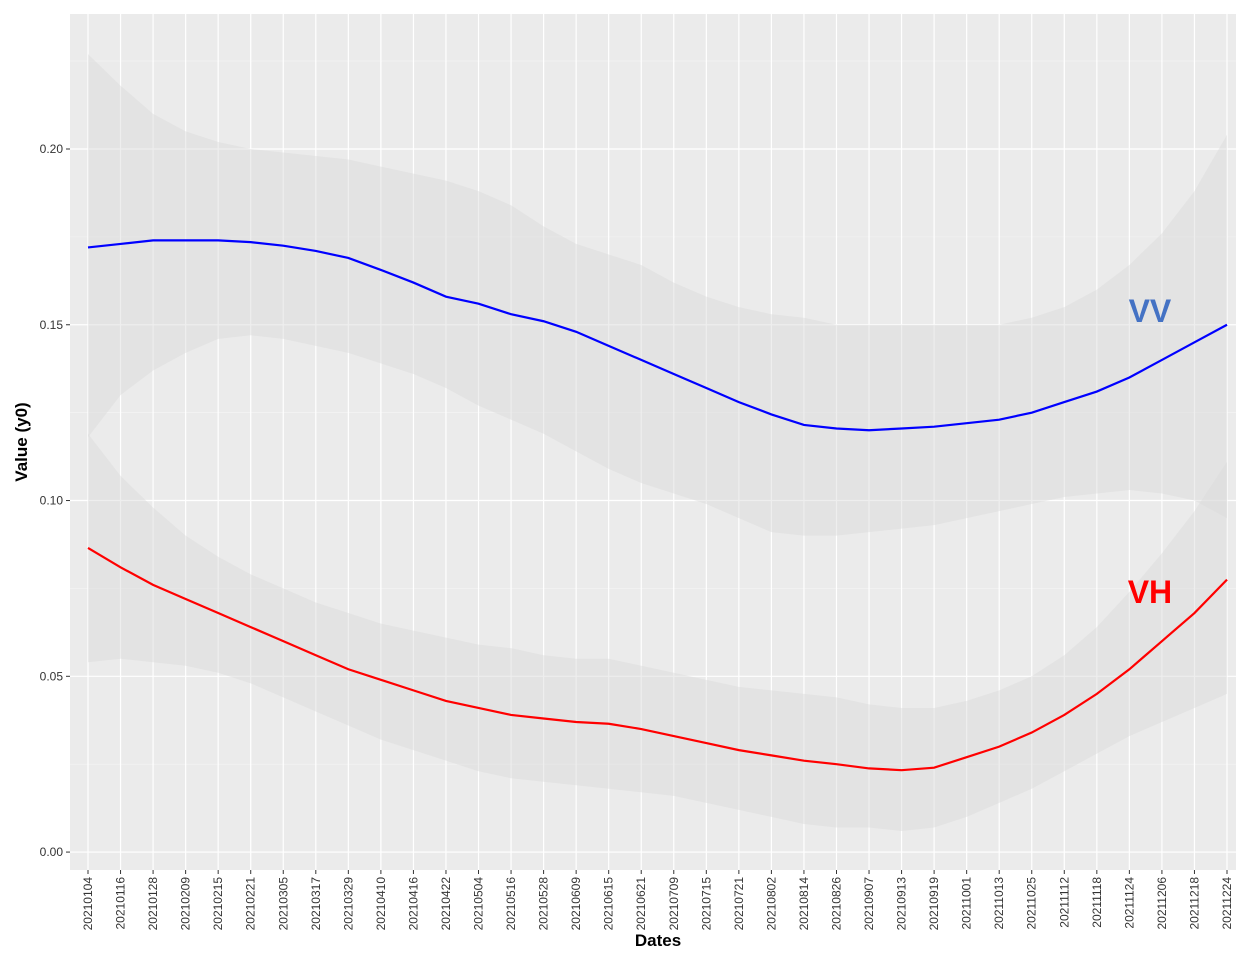  I want to click on y-axis-label: Value (y0), so click(21, 441).